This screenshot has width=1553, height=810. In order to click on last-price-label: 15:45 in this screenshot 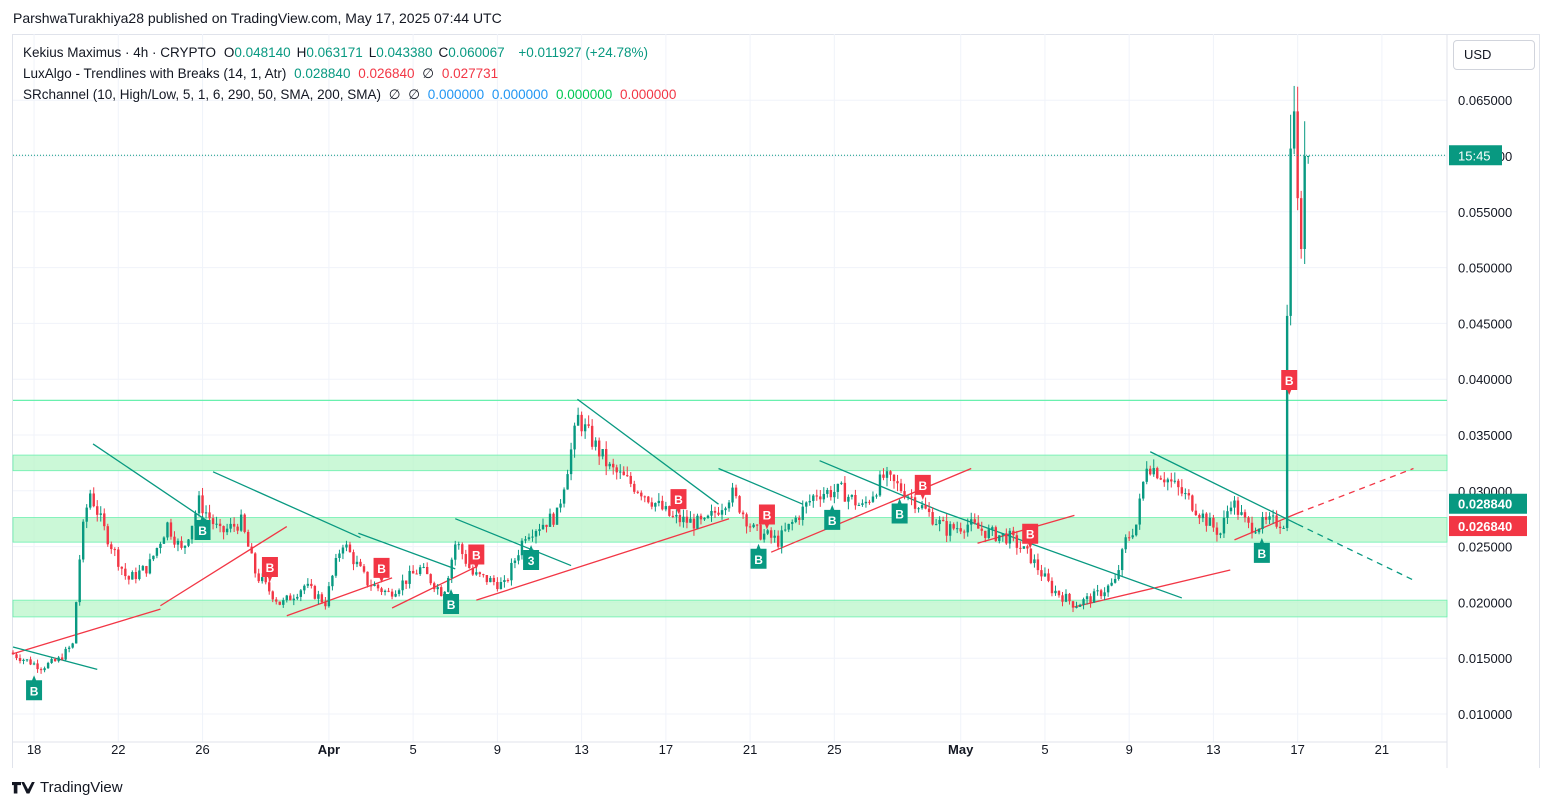, I will do `click(1475, 155)`.